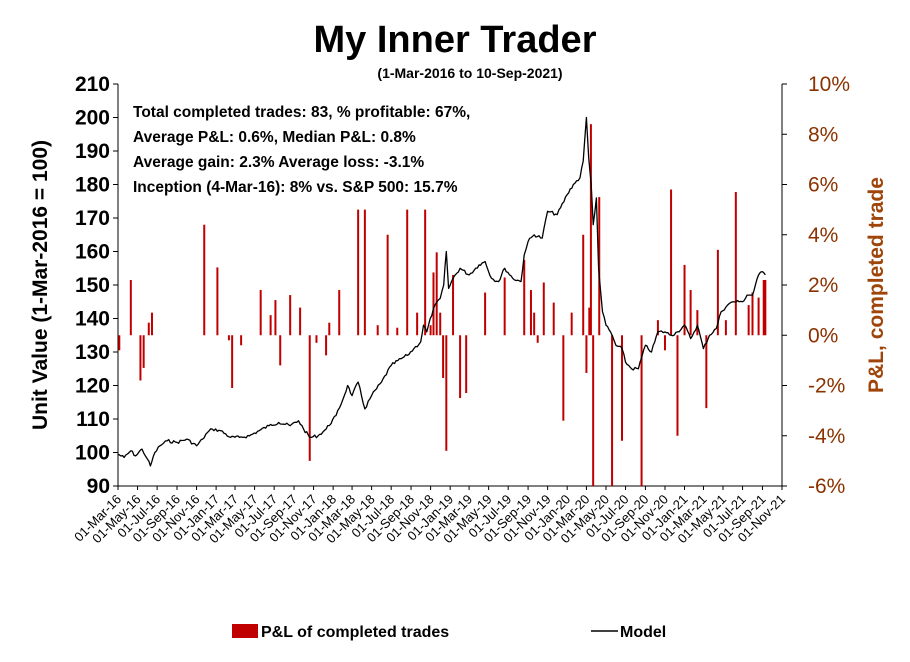 This screenshot has height=662, width=910. What do you see at coordinates (92, 218) in the screenshot?
I see `left-tick-label: 170` at bounding box center [92, 218].